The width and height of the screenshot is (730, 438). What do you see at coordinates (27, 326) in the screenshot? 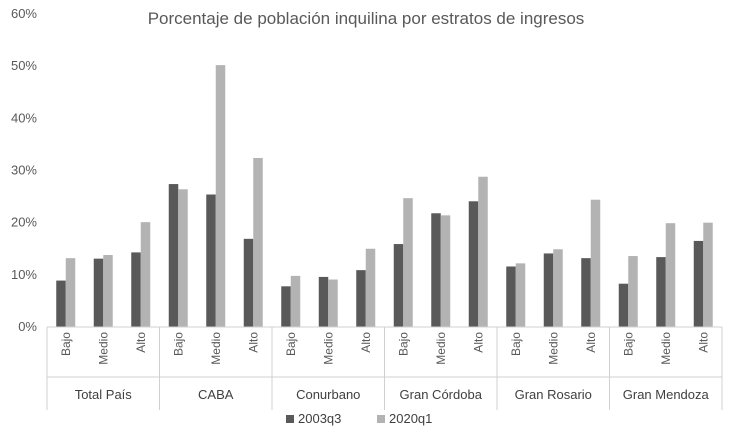
I see `y-tick-label: 0%` at bounding box center [27, 326].